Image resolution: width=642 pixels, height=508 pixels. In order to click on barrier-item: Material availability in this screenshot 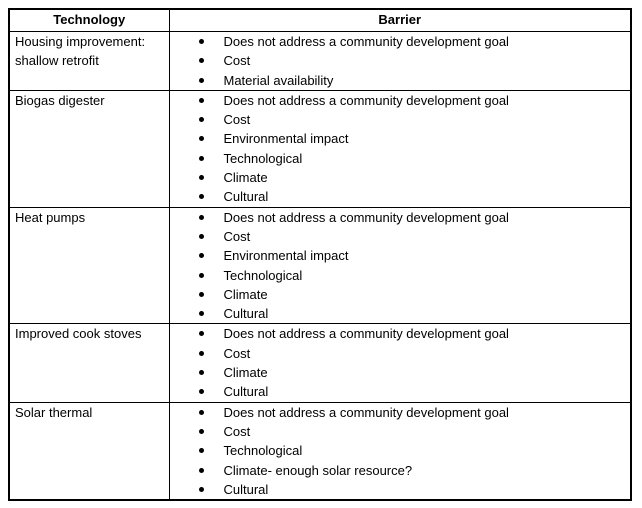, I will do `click(412, 80)`.